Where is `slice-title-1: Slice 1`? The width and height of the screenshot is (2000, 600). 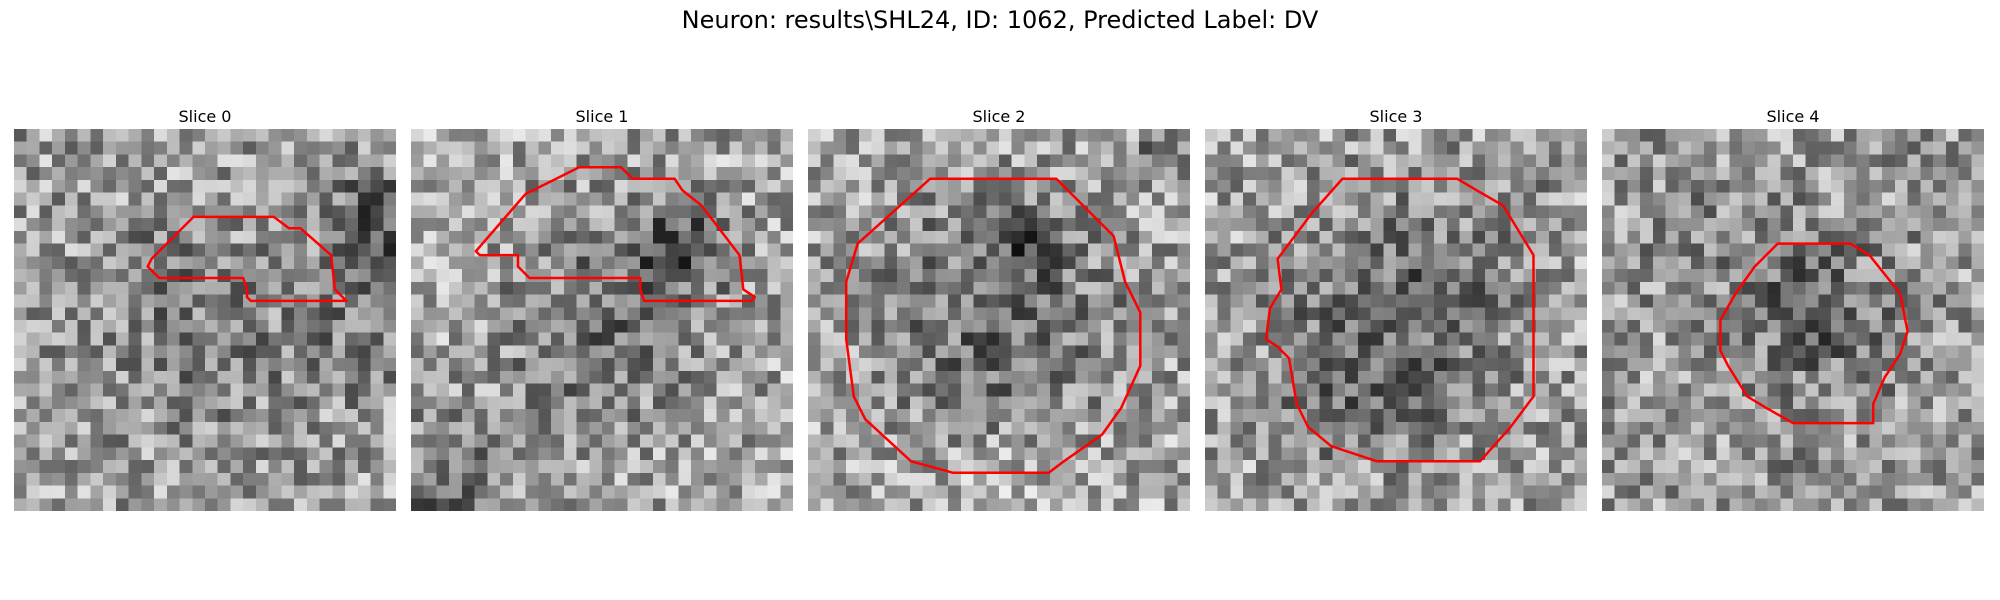 slice-title-1: Slice 1 is located at coordinates (602, 116).